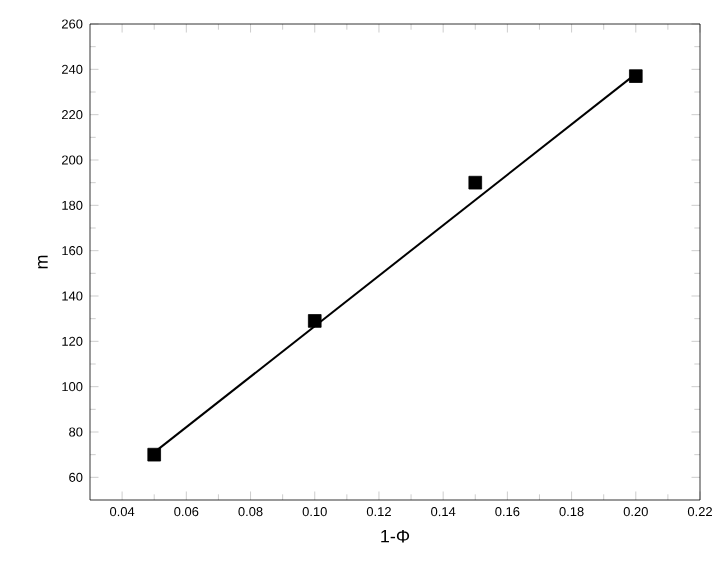 This screenshot has width=714, height=568. What do you see at coordinates (43, 262) in the screenshot?
I see `y-axis-title: m` at bounding box center [43, 262].